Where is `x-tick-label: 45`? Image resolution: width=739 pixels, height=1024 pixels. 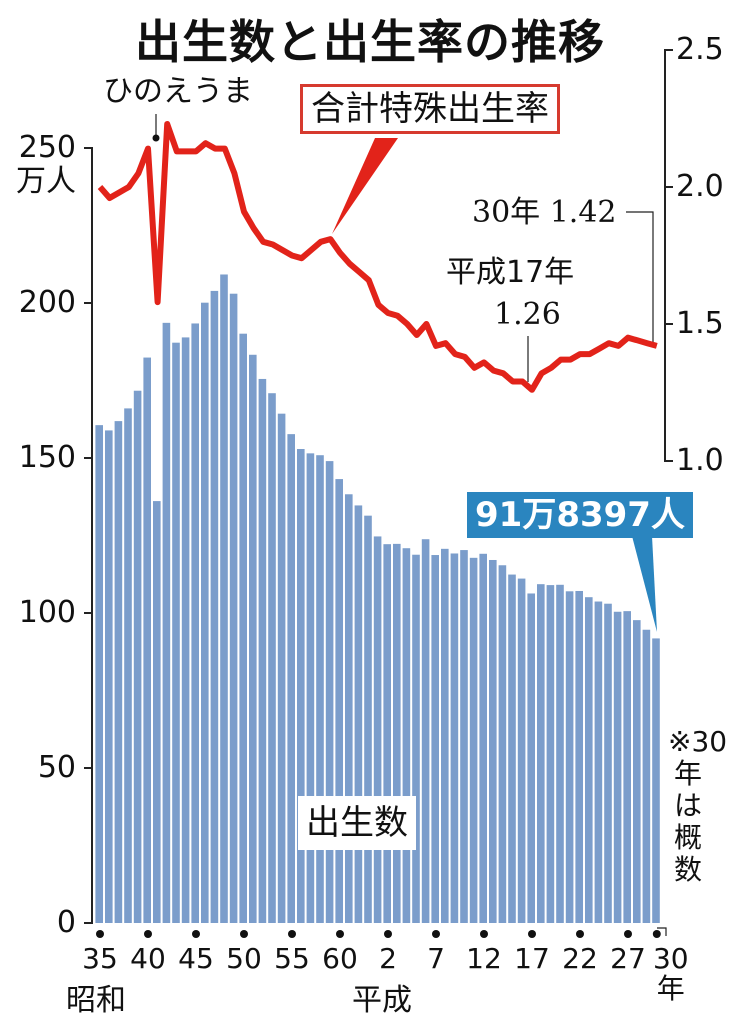
x-tick-label: 45 is located at coordinates (196, 958).